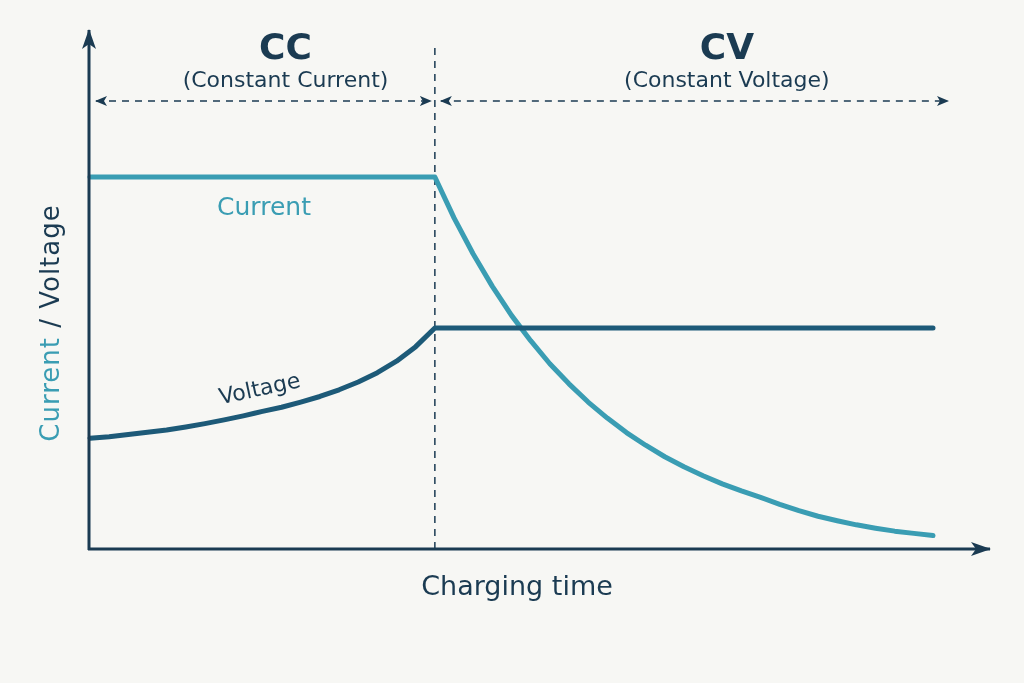  I want to click on text: Voltage, so click(259, 388).